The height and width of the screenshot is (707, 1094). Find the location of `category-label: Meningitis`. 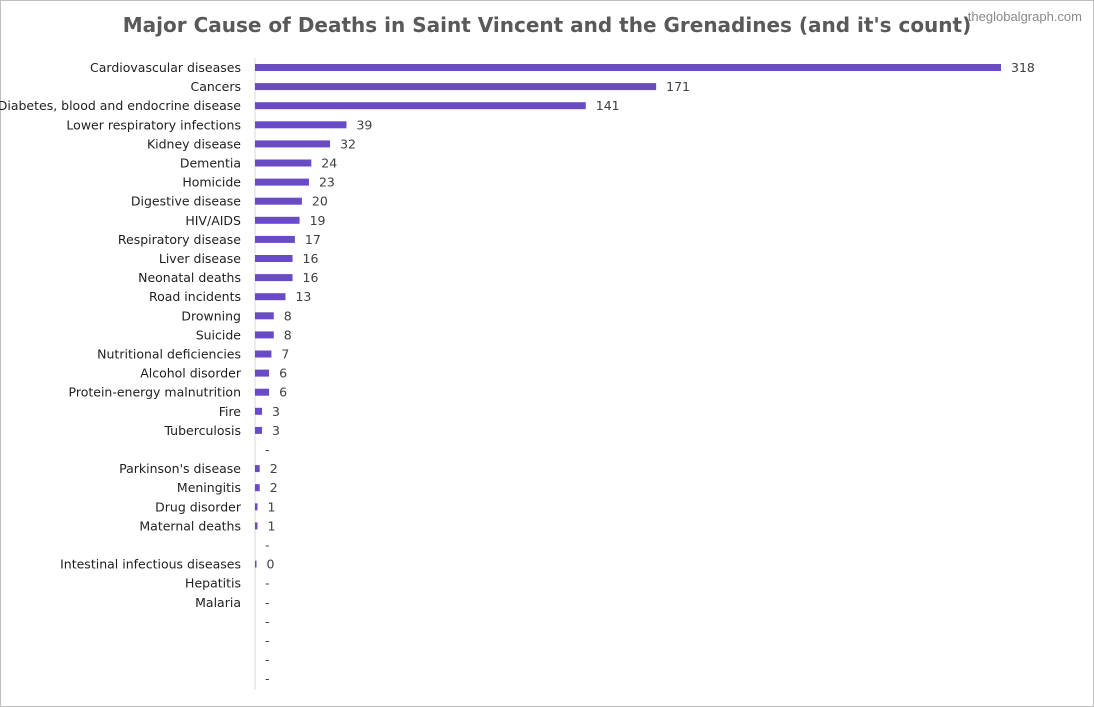

category-label: Meningitis is located at coordinates (209, 487).